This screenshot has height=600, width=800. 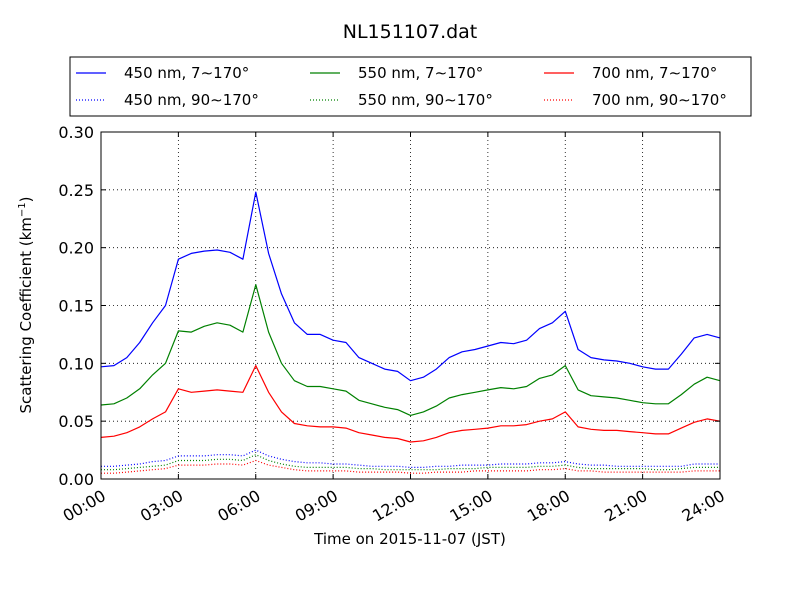 I want to click on legend-label: 700 nm, 90∼170°, so click(x=659, y=100).